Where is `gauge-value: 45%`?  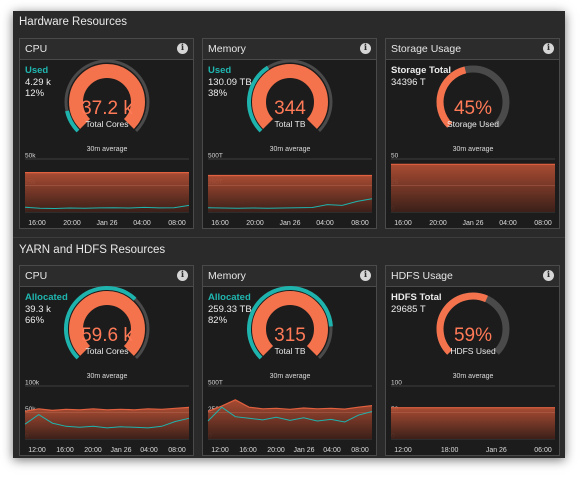
gauge-value: 45% is located at coordinates (473, 108).